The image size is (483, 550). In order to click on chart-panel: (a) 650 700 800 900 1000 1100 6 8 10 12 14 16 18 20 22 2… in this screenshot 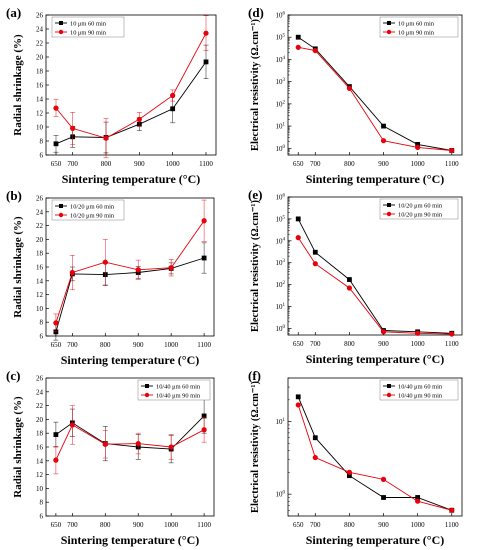, I will do `click(111, 95)`.